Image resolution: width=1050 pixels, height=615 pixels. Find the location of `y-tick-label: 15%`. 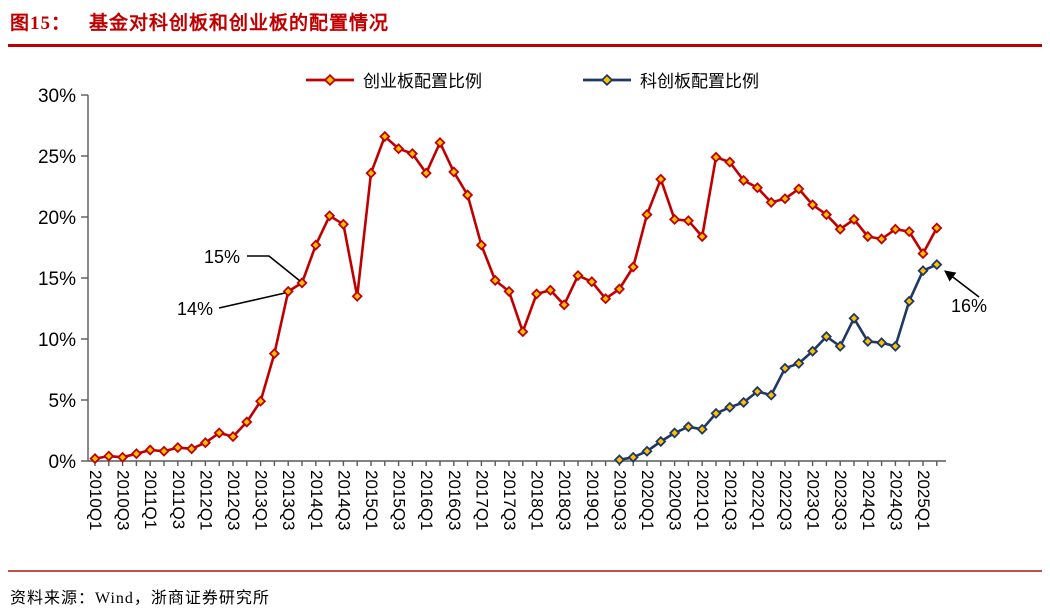

y-tick-label: 15% is located at coordinates (57, 279).